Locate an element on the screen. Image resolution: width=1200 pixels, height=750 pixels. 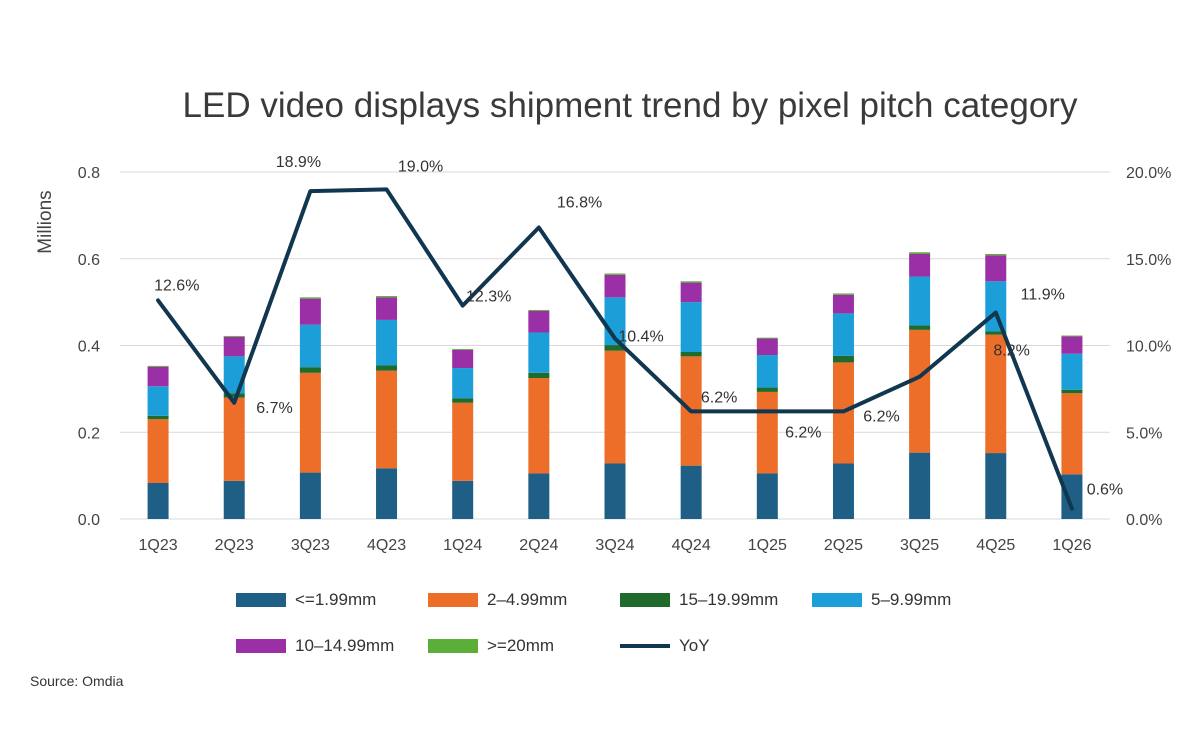
x-tick-label: 2Q25 is located at coordinates (843, 545).